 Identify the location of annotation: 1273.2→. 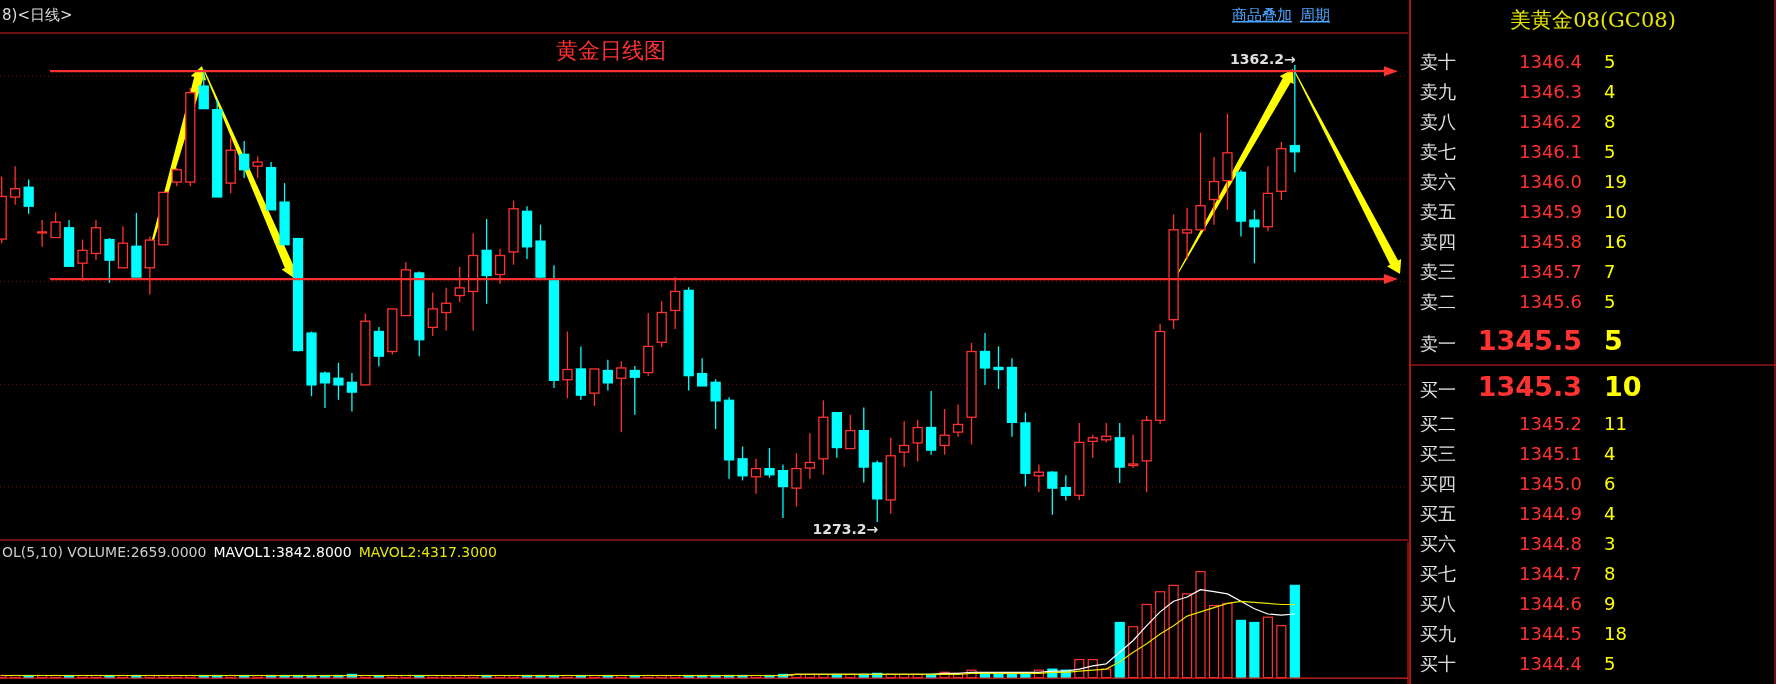
(845, 529).